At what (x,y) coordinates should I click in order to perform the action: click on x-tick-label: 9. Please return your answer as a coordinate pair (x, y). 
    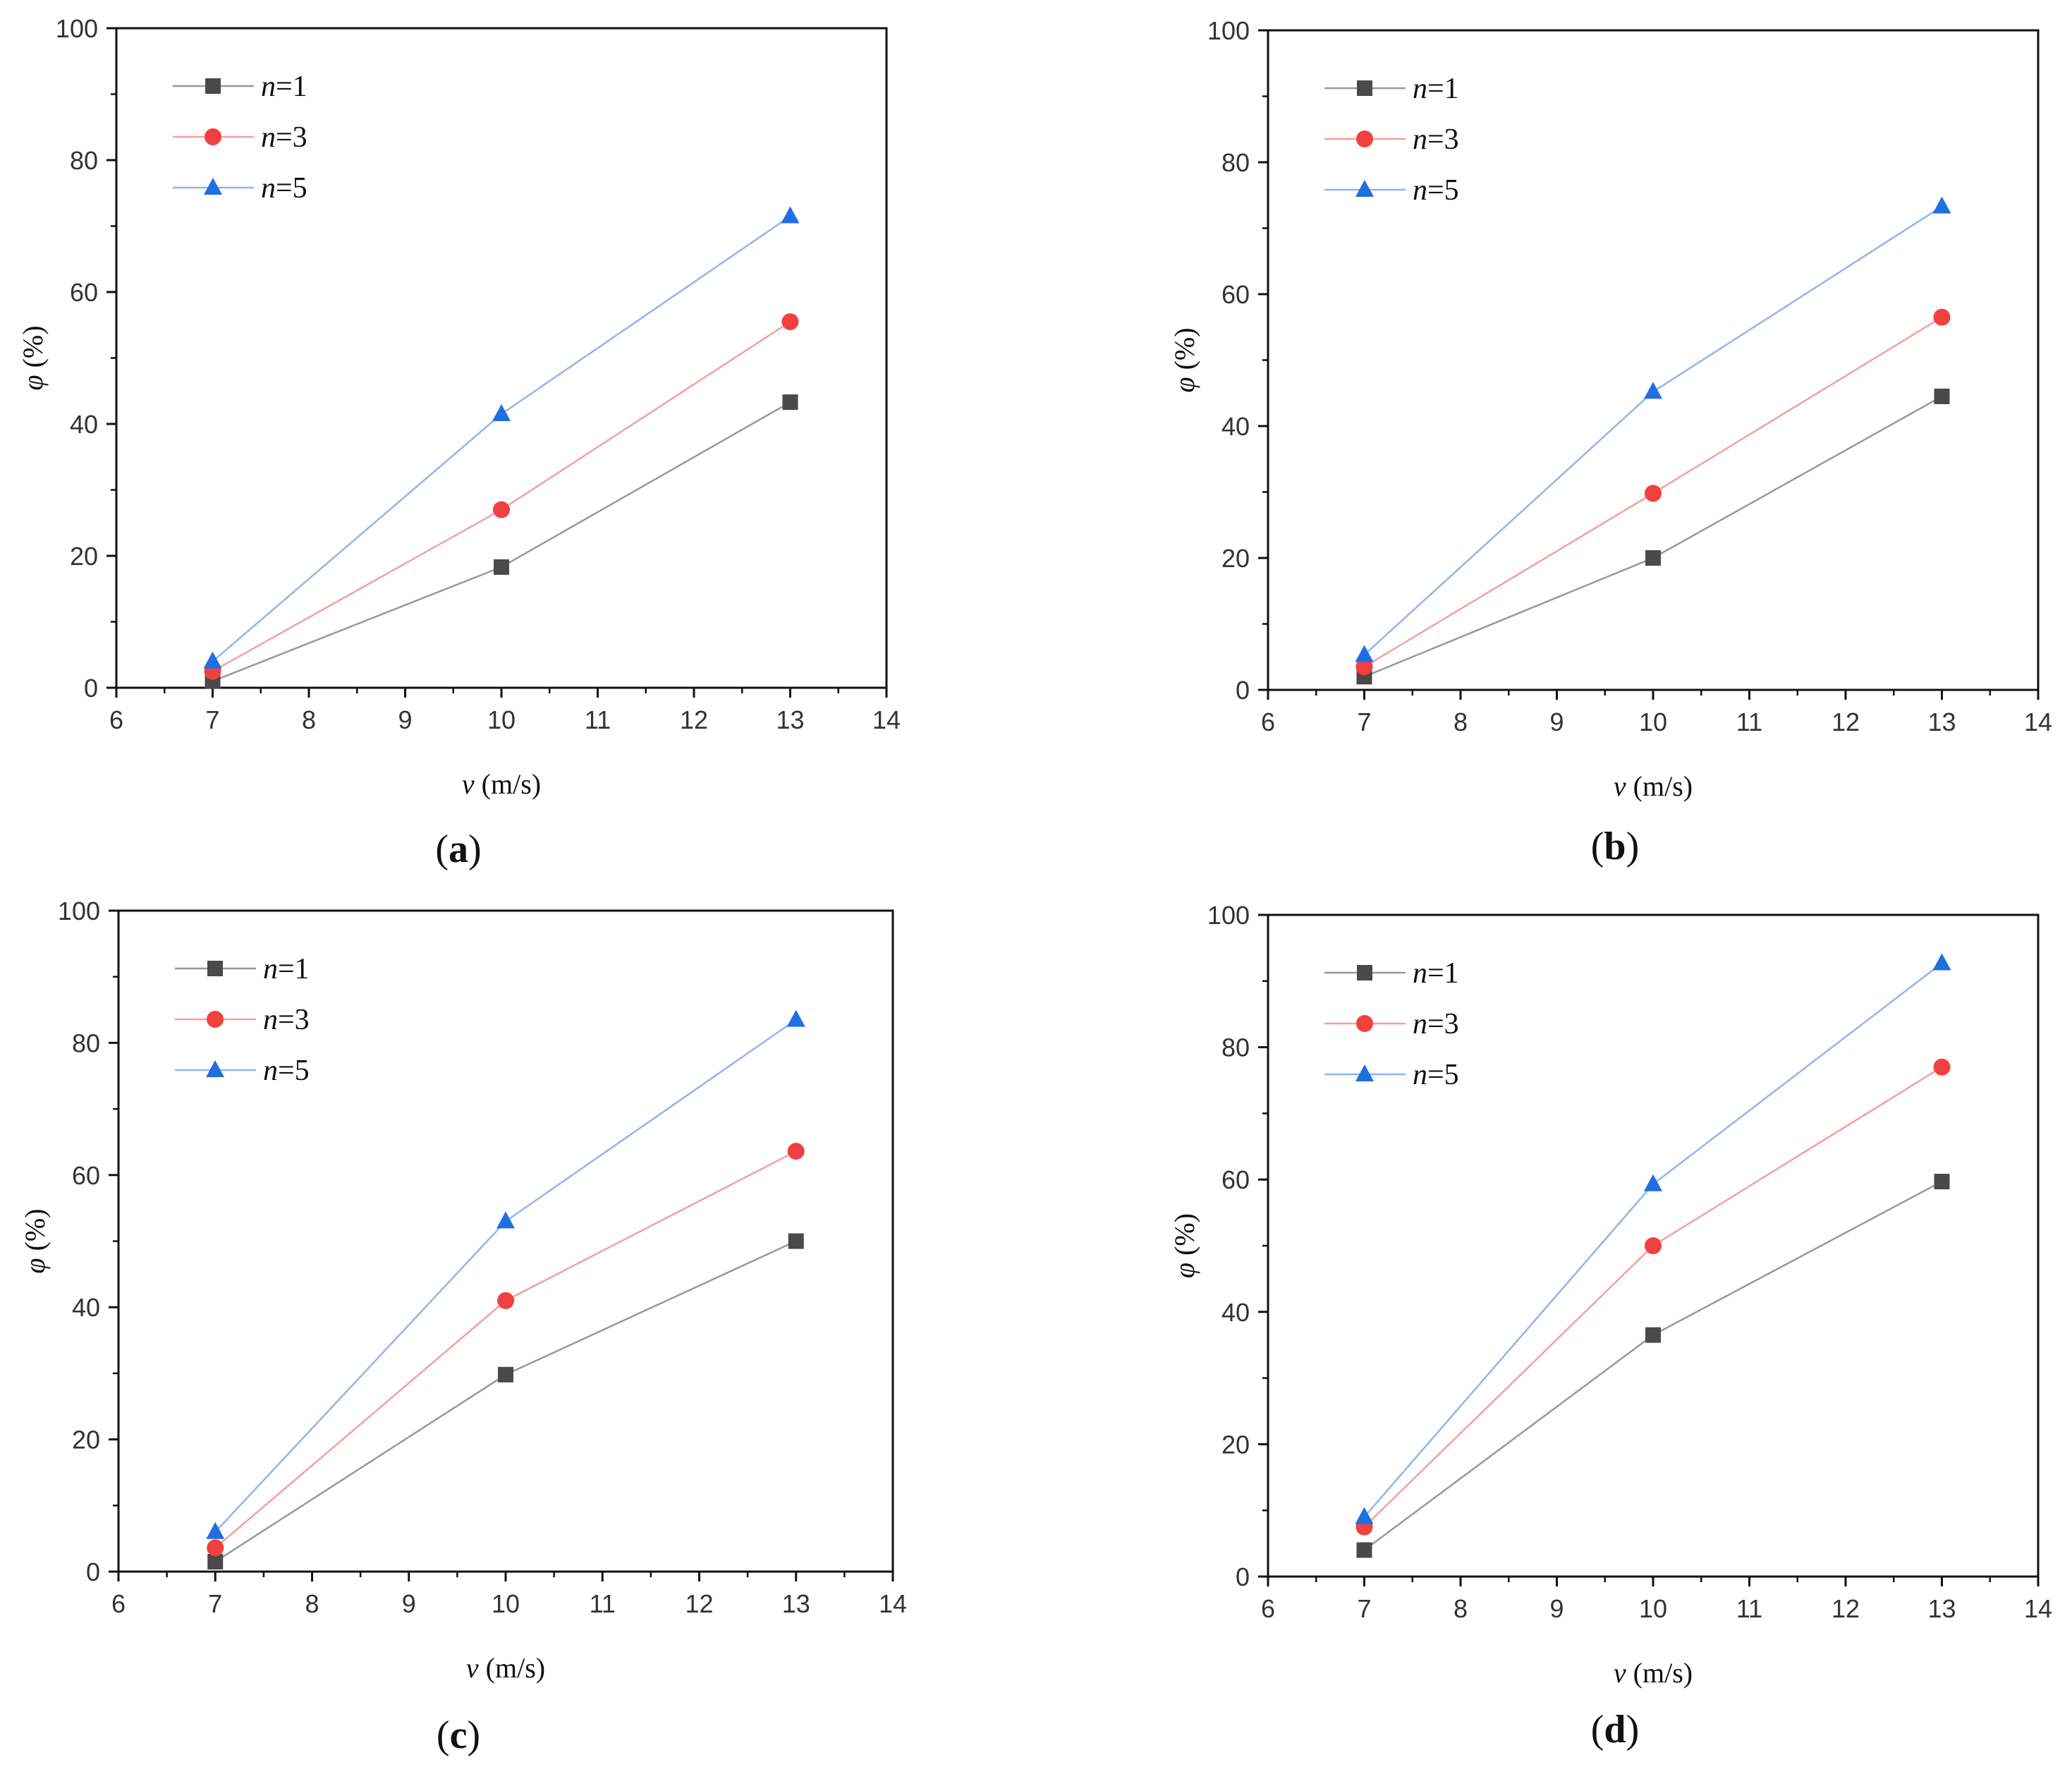
    Looking at the image, I should click on (1556, 1608).